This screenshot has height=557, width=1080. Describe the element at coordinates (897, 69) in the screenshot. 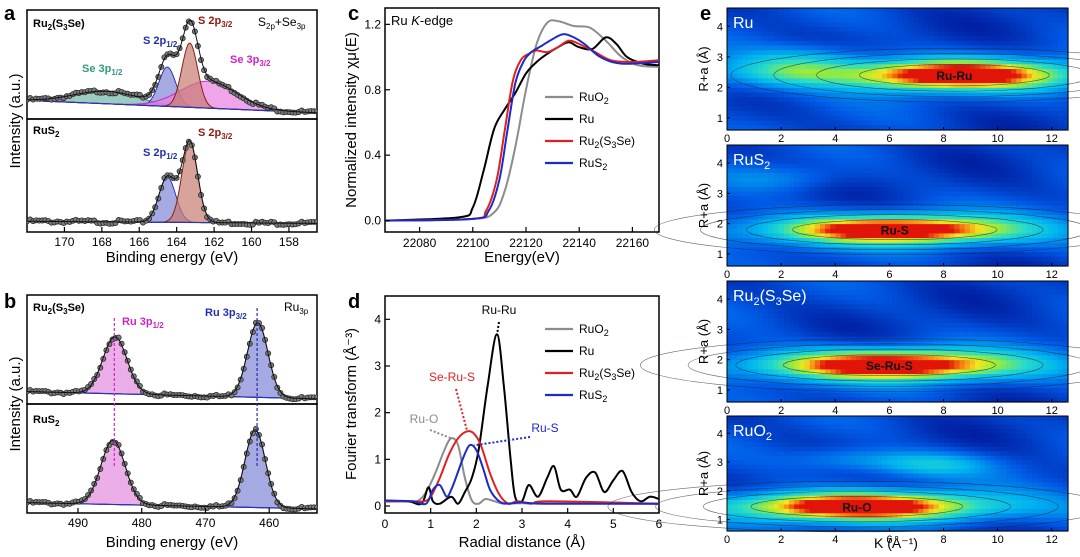

I see `map-frame` at that location.